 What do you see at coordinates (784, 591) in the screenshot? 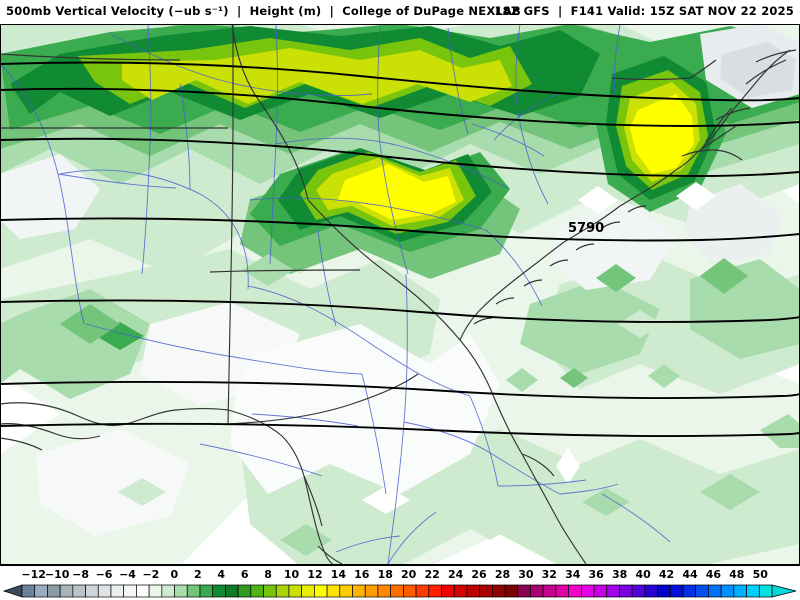
I see `colorbar-extend-high` at bounding box center [784, 591].